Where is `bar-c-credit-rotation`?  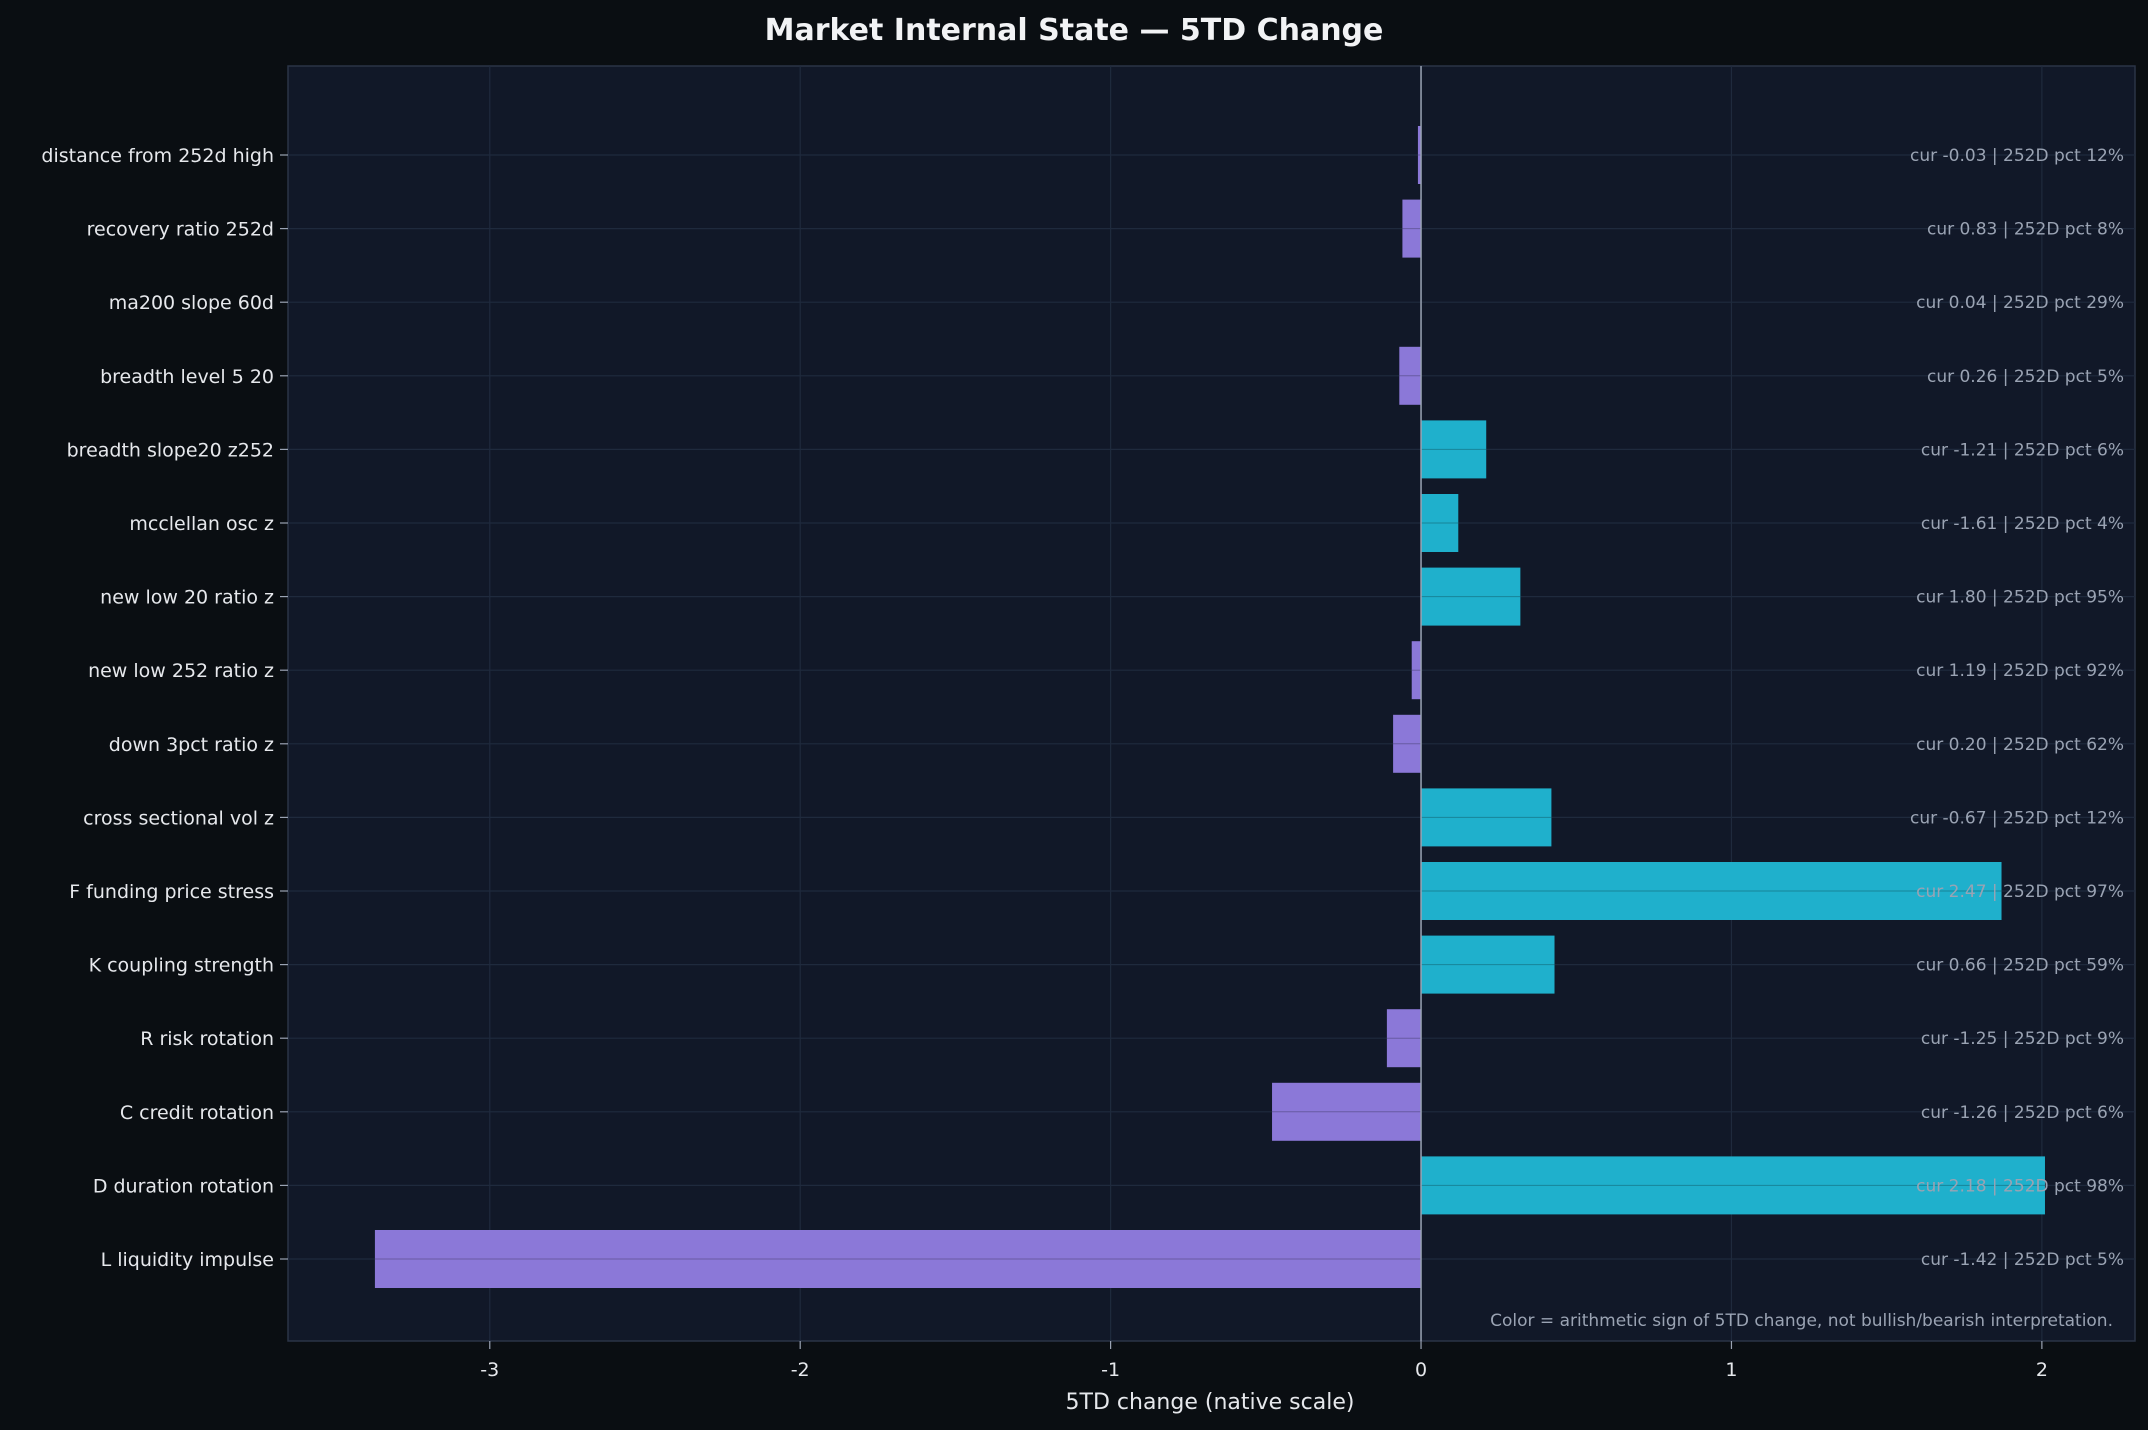
bar-c-credit-rotation is located at coordinates (1347, 1111).